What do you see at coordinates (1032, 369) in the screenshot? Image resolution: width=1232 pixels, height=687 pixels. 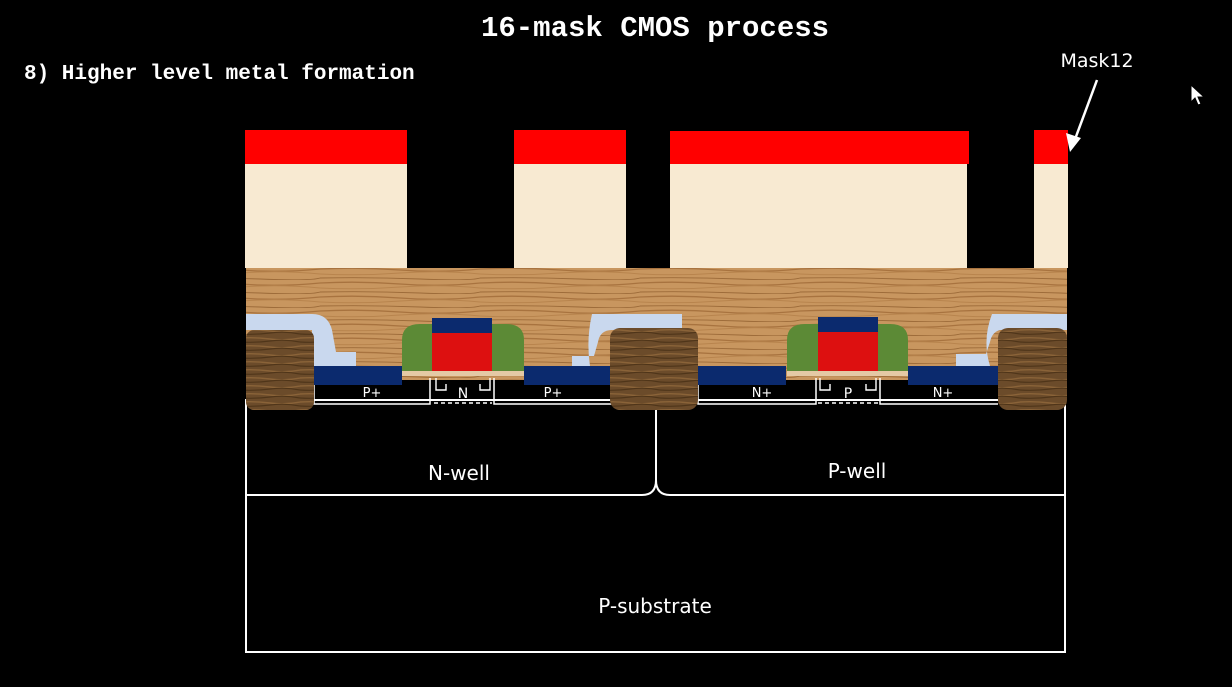 I see `field-oxide-right` at bounding box center [1032, 369].